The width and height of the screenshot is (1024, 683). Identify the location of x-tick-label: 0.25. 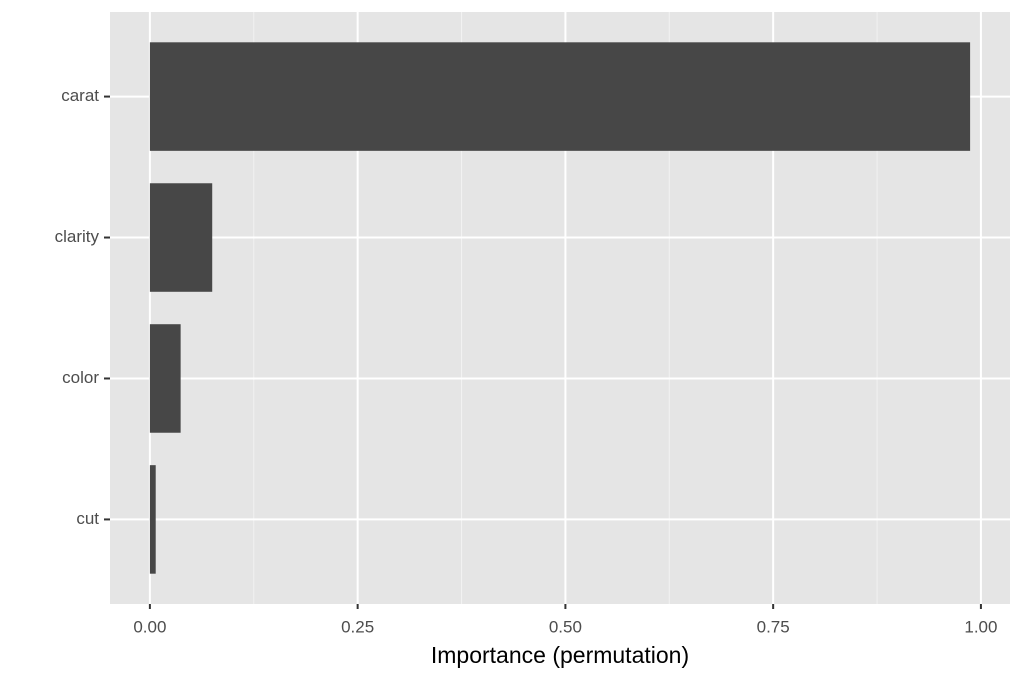
(357, 626).